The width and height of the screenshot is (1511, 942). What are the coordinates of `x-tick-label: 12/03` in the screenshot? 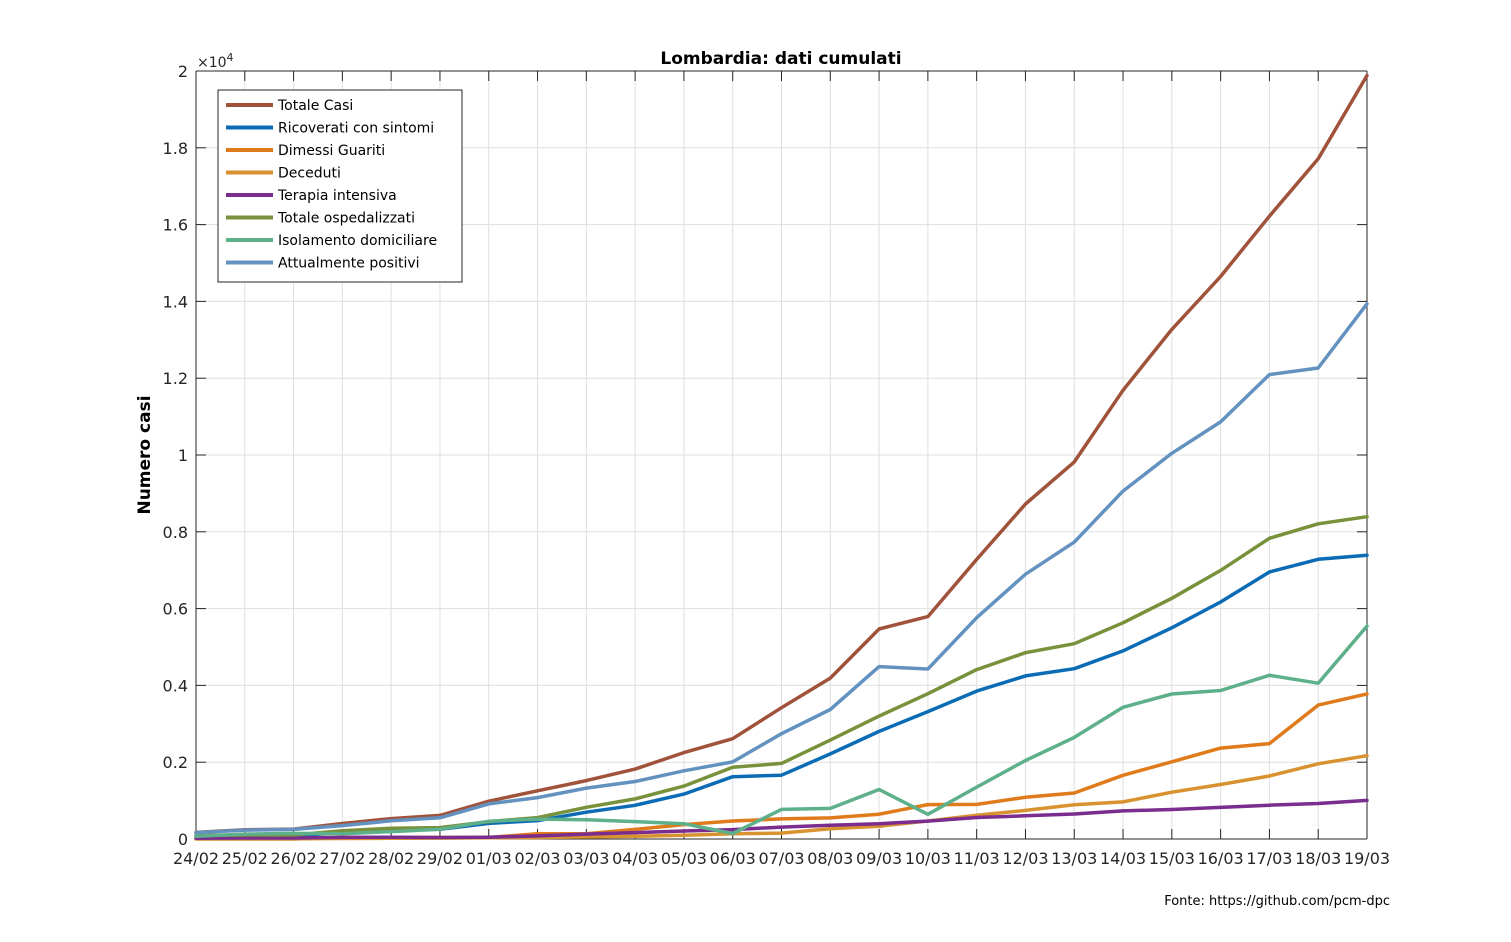 It's located at (1025, 858).